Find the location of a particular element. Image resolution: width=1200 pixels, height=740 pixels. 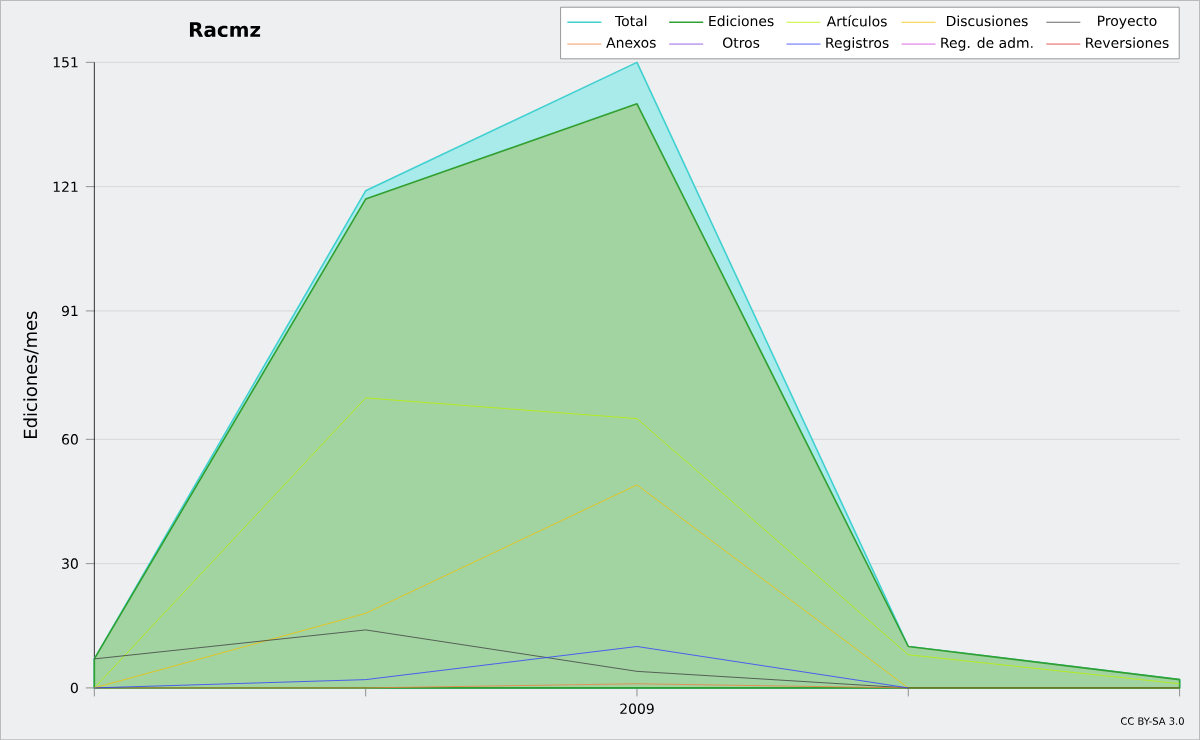

y-axis-title: Ediciones/mes is located at coordinates (31, 374).